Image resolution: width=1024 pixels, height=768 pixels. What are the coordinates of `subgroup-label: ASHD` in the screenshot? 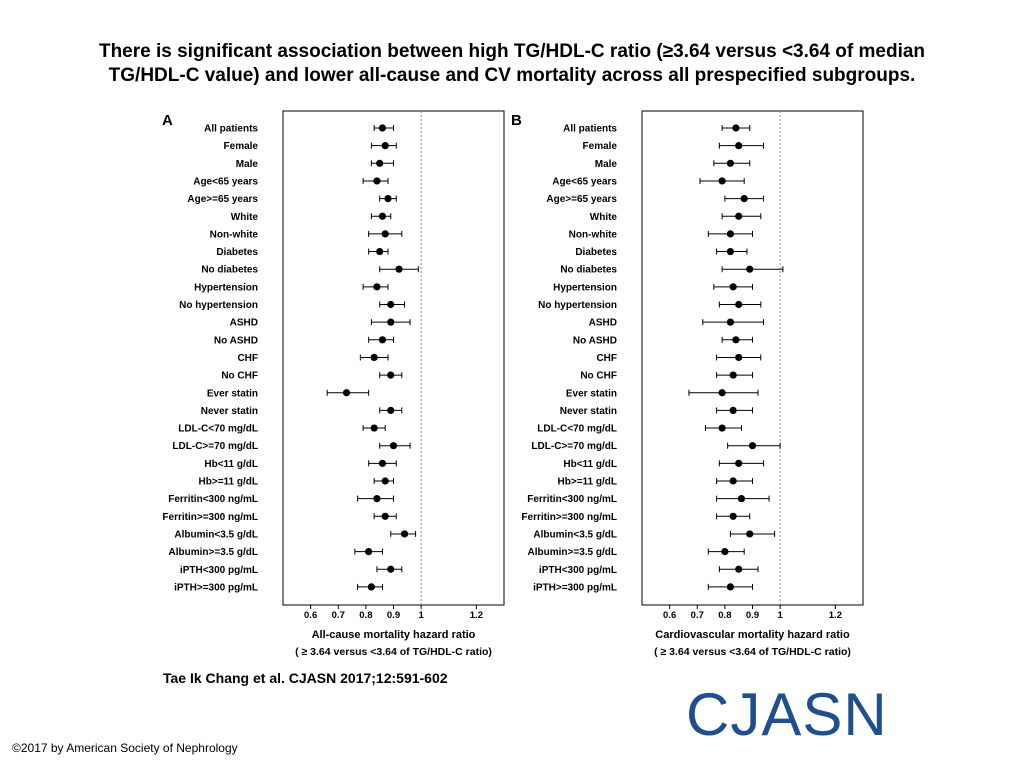 It's located at (603, 323).